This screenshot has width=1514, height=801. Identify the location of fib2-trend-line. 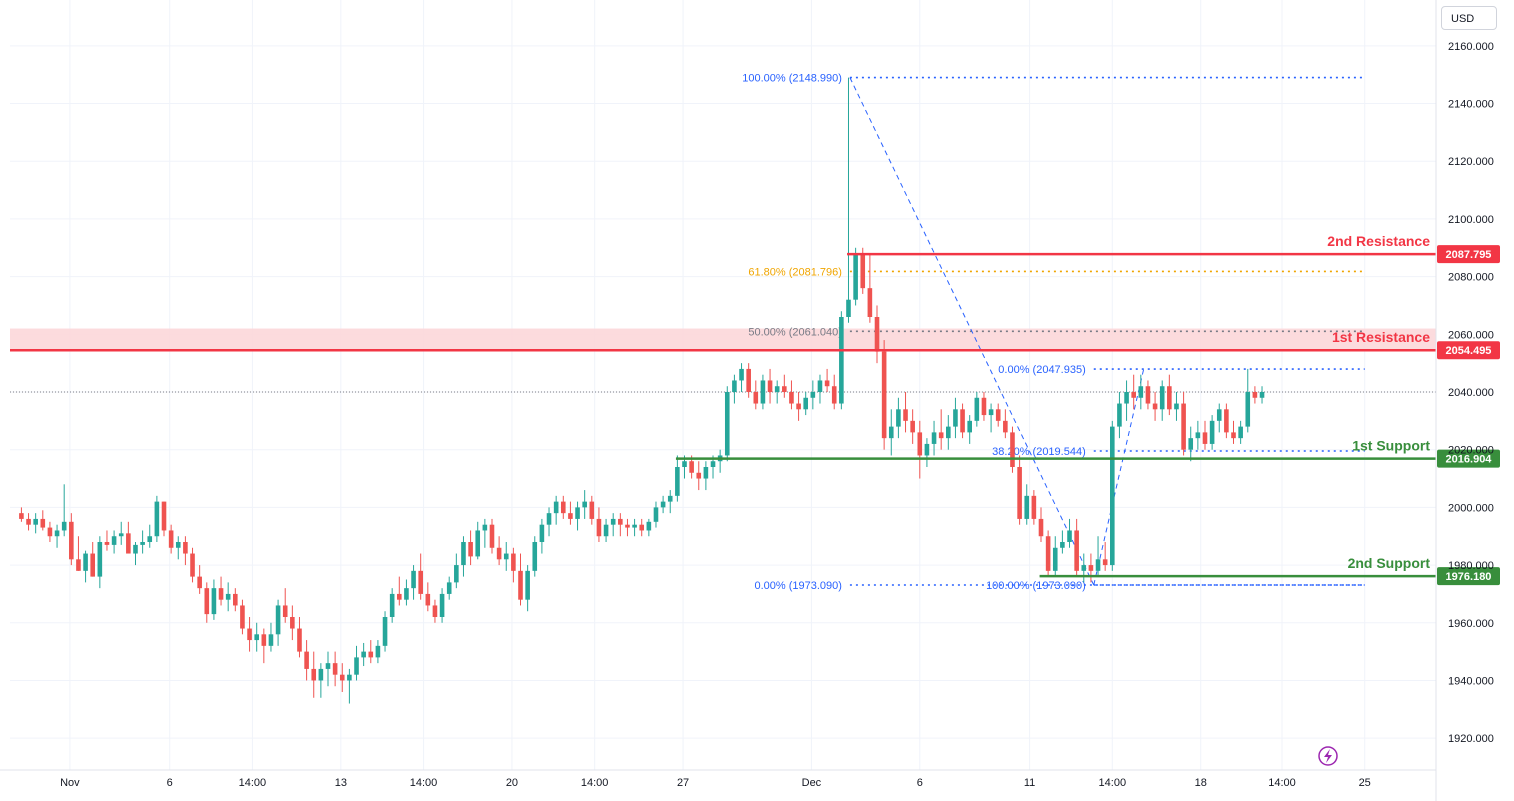
(1119, 477).